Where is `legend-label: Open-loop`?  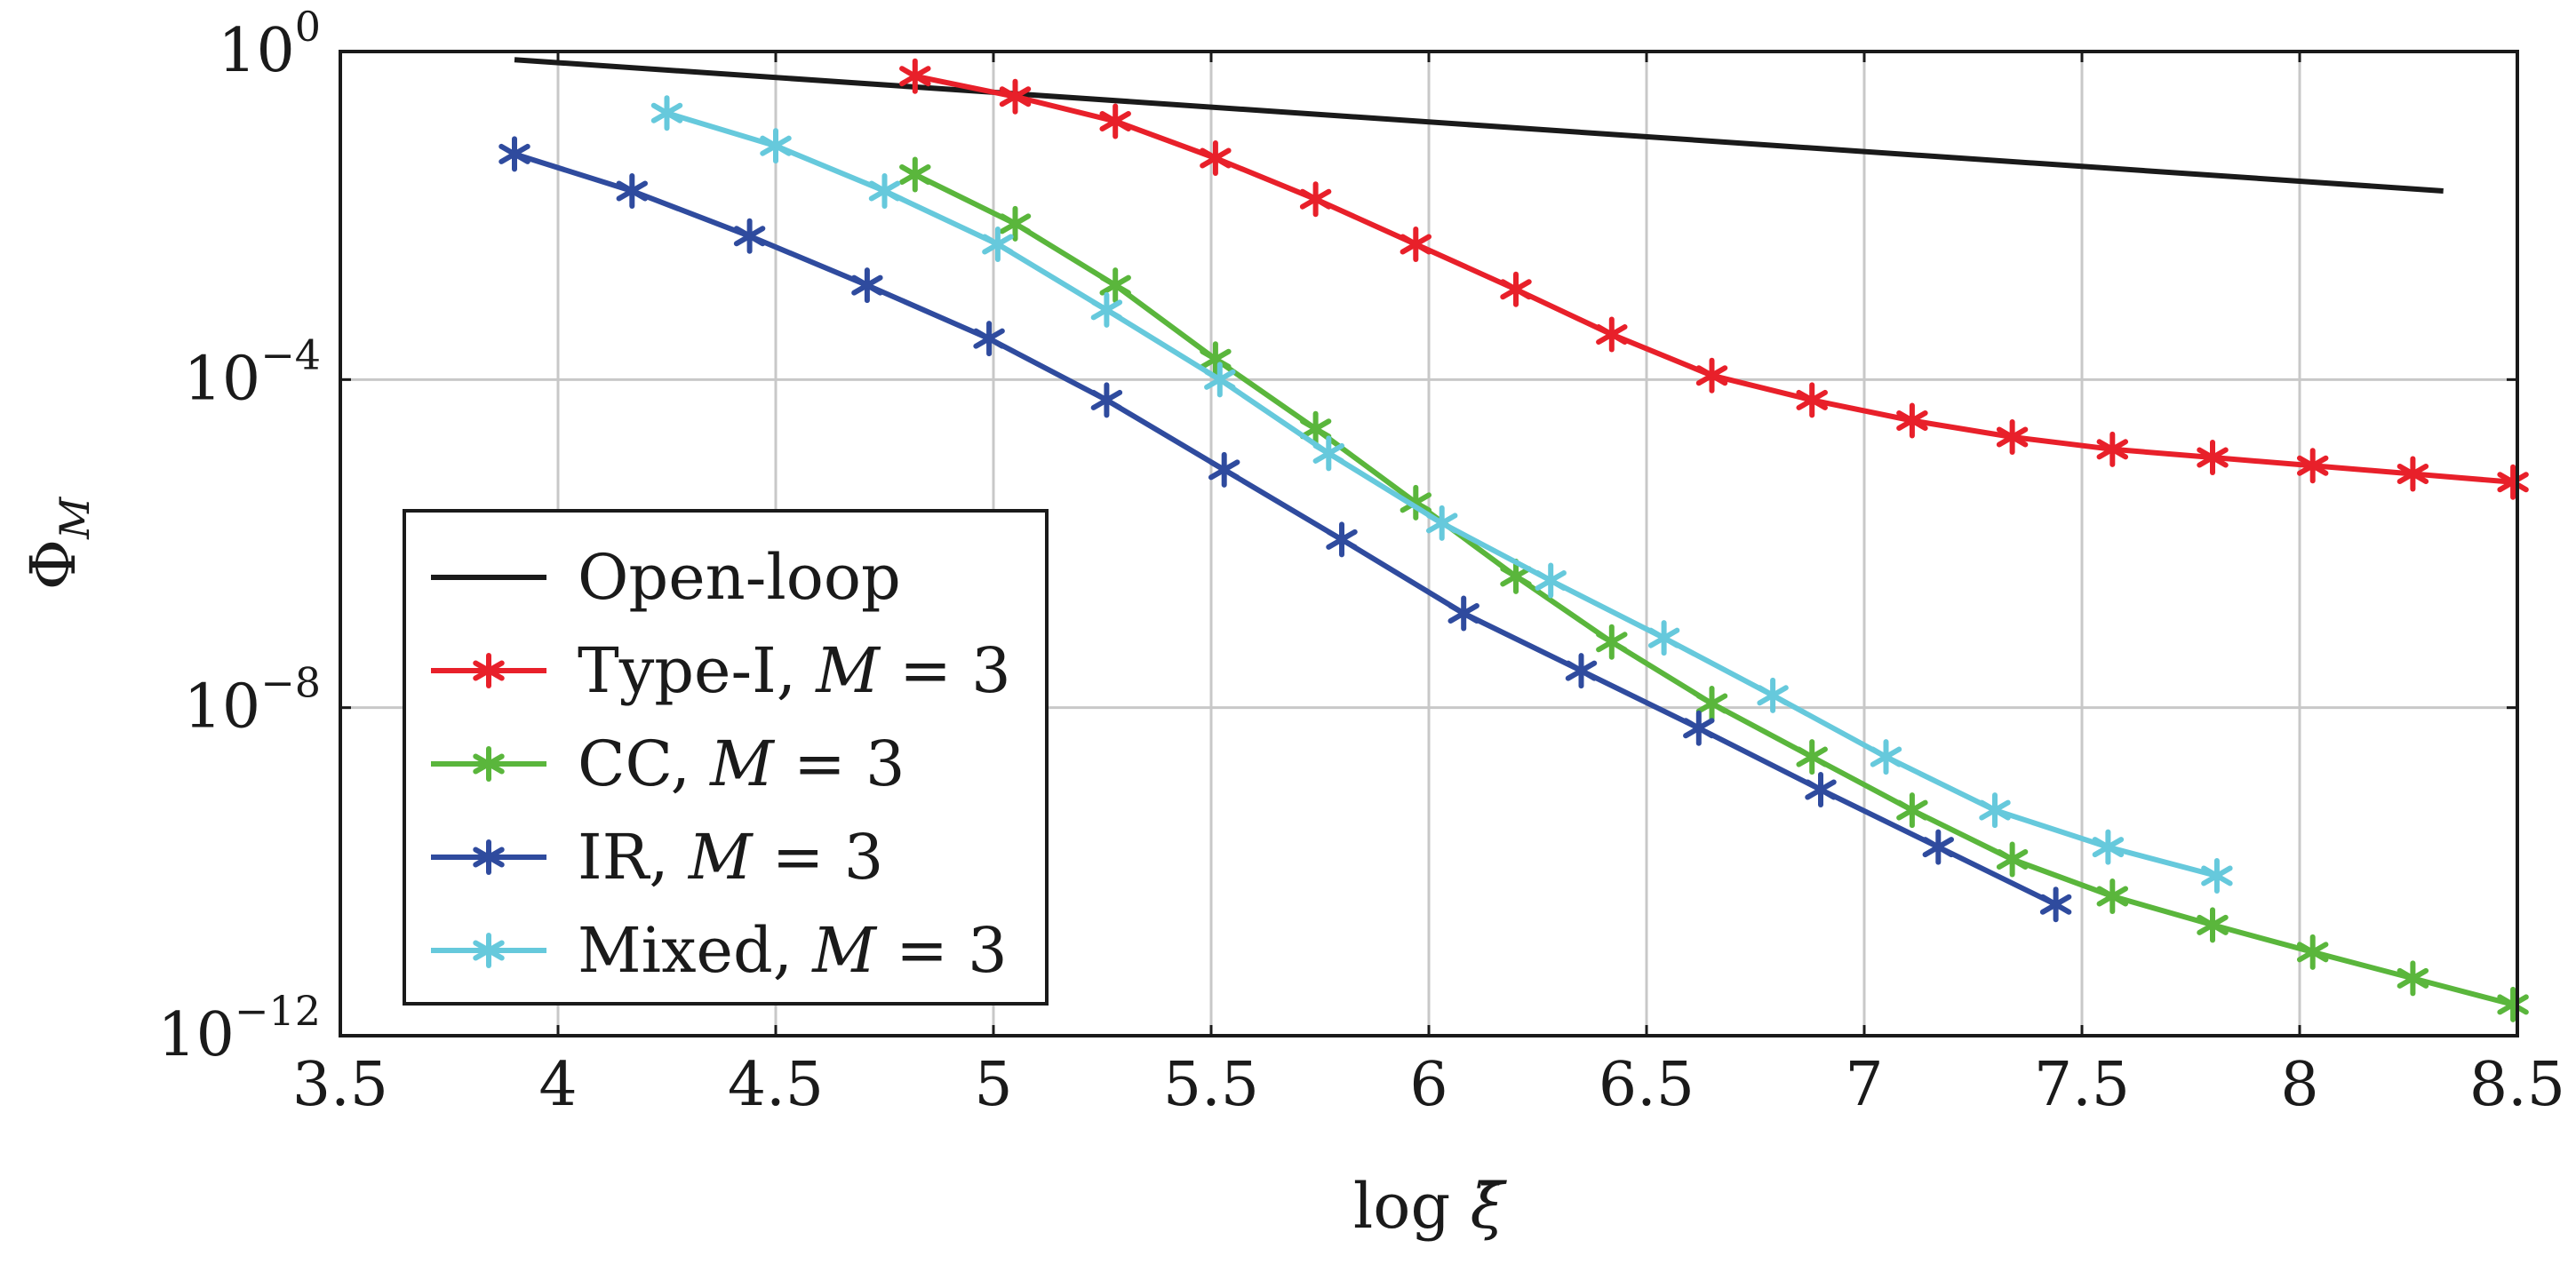
legend-label: Open-loop is located at coordinates (740, 577).